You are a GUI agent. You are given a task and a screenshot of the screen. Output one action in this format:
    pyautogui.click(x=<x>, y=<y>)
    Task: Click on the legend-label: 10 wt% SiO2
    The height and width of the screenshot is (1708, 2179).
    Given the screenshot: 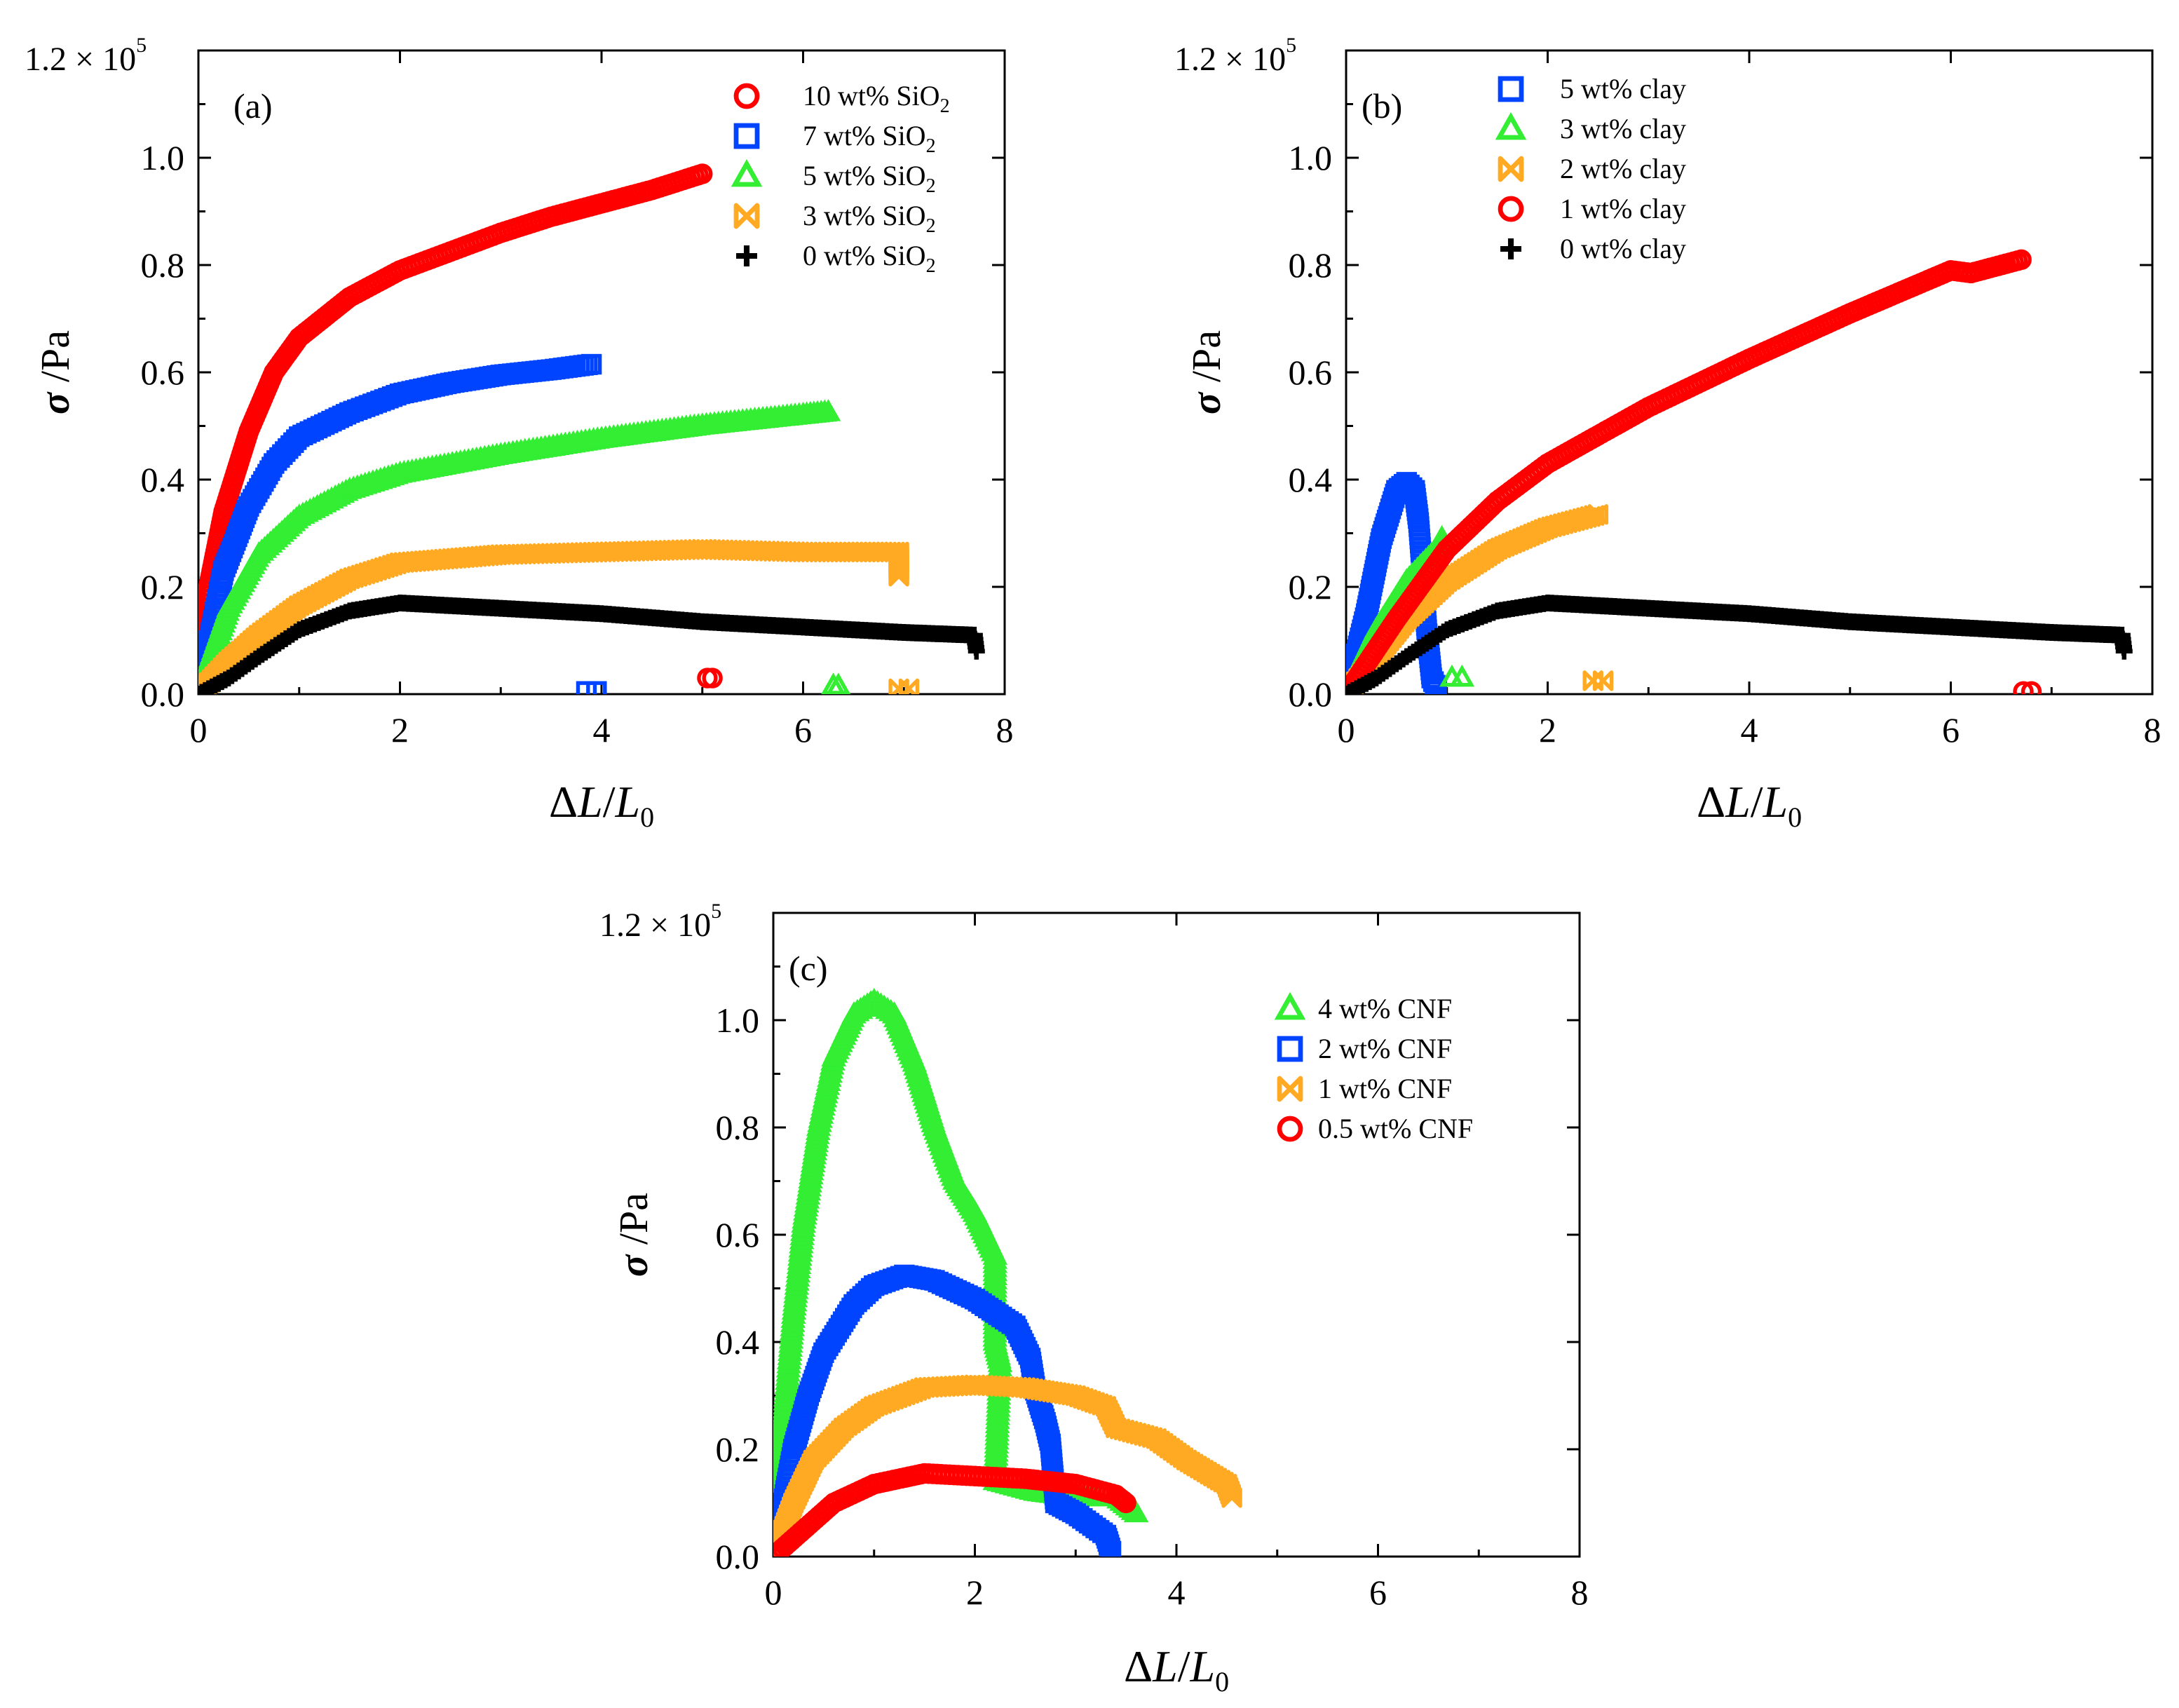 What is the action you would take?
    pyautogui.click(x=876, y=98)
    